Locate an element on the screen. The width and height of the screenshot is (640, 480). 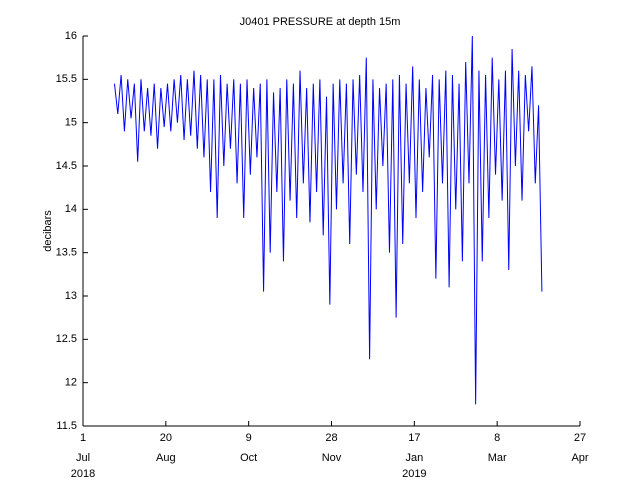
y-tick-label: 16 is located at coordinates (71, 36).